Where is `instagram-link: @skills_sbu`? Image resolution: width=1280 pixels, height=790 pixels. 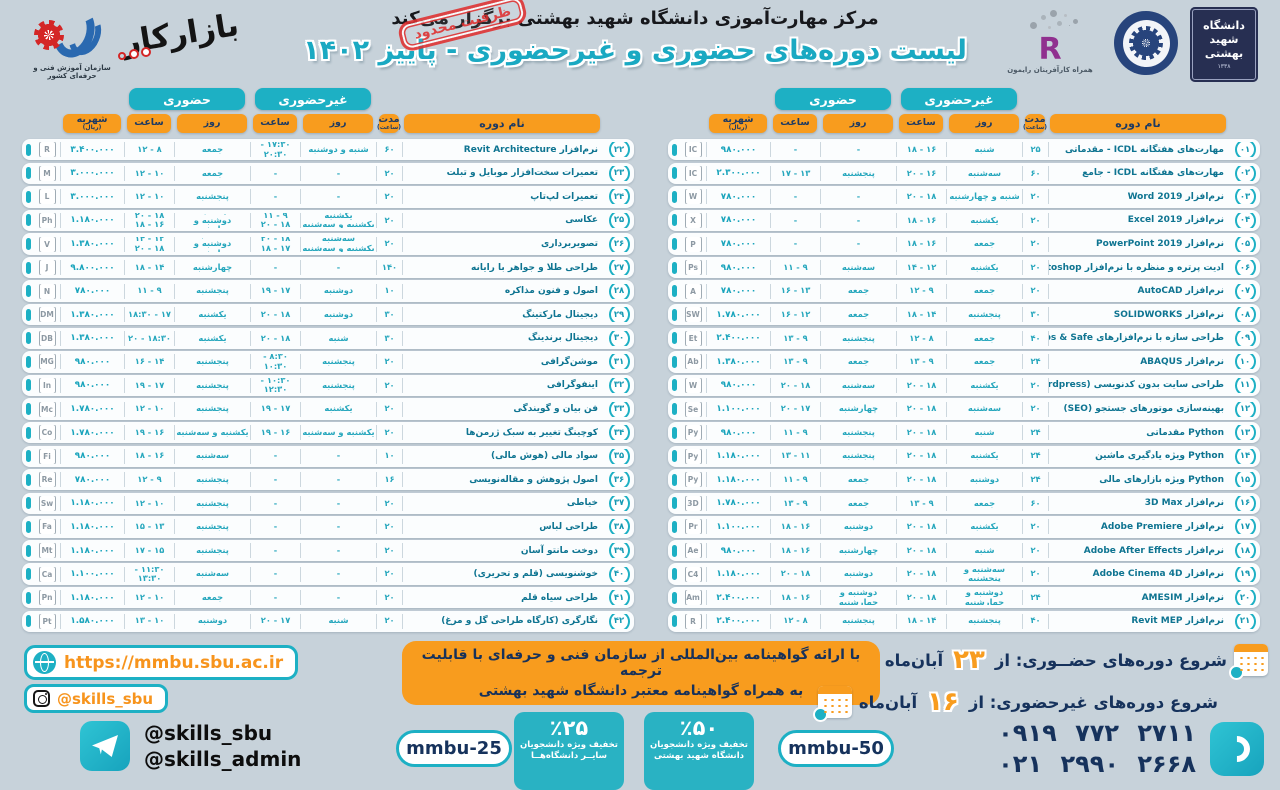
instagram-link: @skills_sbu is located at coordinates (96, 698).